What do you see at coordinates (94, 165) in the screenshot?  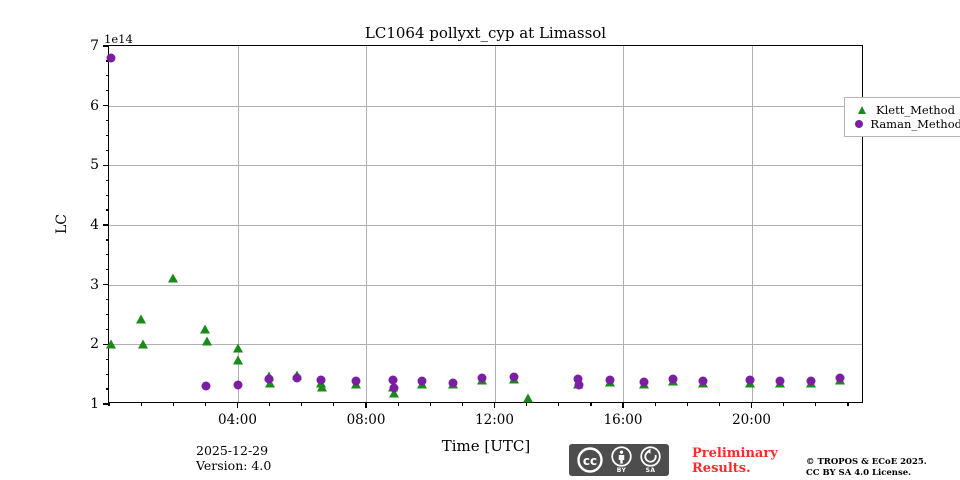 I see `y-tick-label: 5` at bounding box center [94, 165].